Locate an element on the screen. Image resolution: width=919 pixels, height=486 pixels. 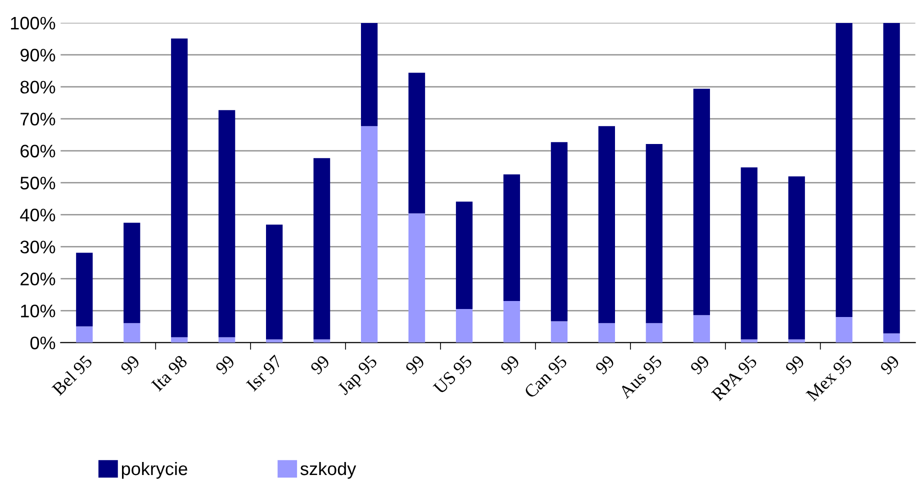
x-tick-label: US 95 is located at coordinates (452, 374).